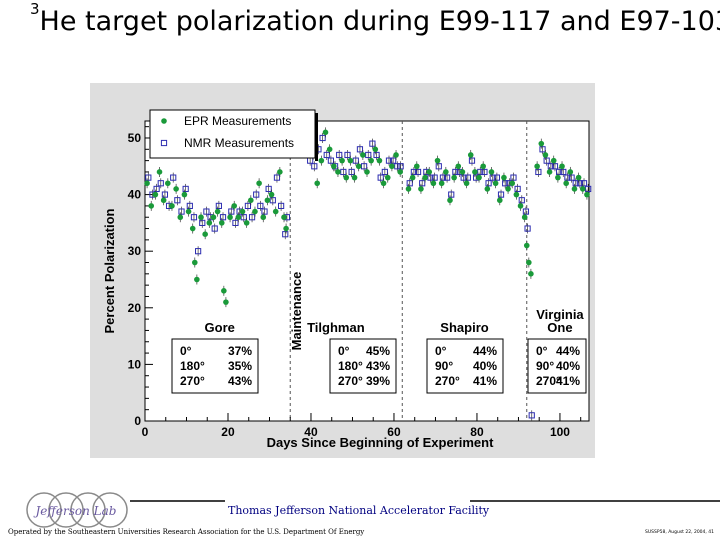  What do you see at coordinates (240, 351) in the screenshot?
I see `region-polarization: 37%` at bounding box center [240, 351].